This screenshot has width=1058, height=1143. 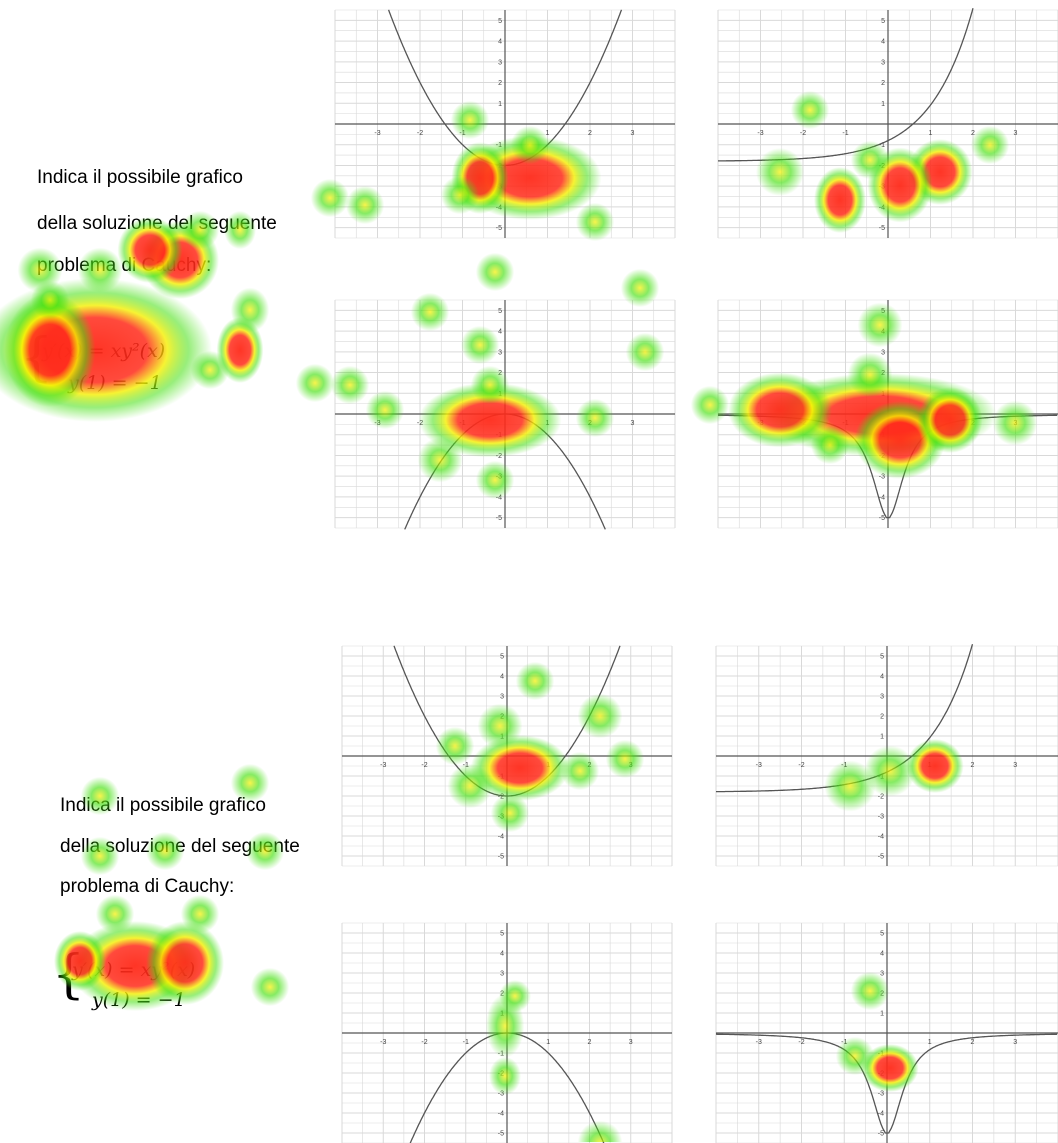 What do you see at coordinates (104, 351) in the screenshot?
I see `equation-line-1: y′(x) = xy²(x)` at bounding box center [104, 351].